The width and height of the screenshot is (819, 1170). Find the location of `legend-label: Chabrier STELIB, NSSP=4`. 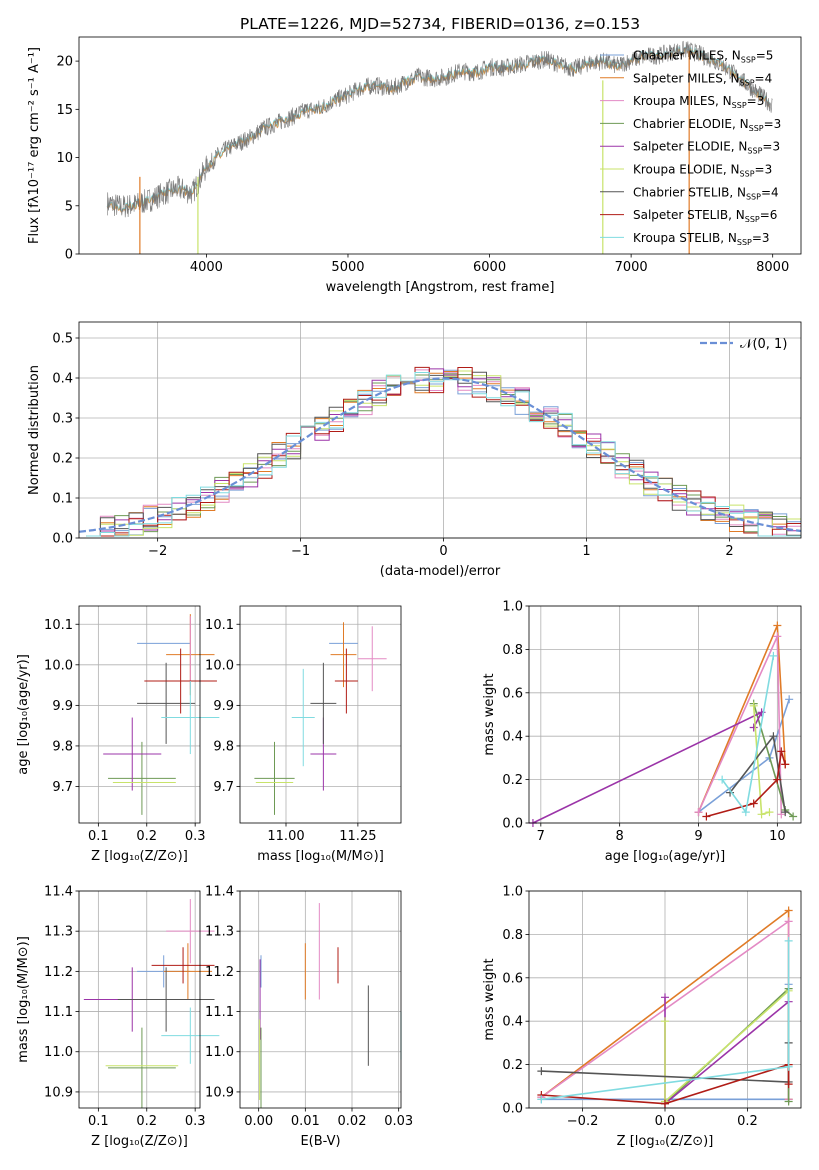

legend-label: Chabrier STELIB, NSSP=4 is located at coordinates (706, 193).